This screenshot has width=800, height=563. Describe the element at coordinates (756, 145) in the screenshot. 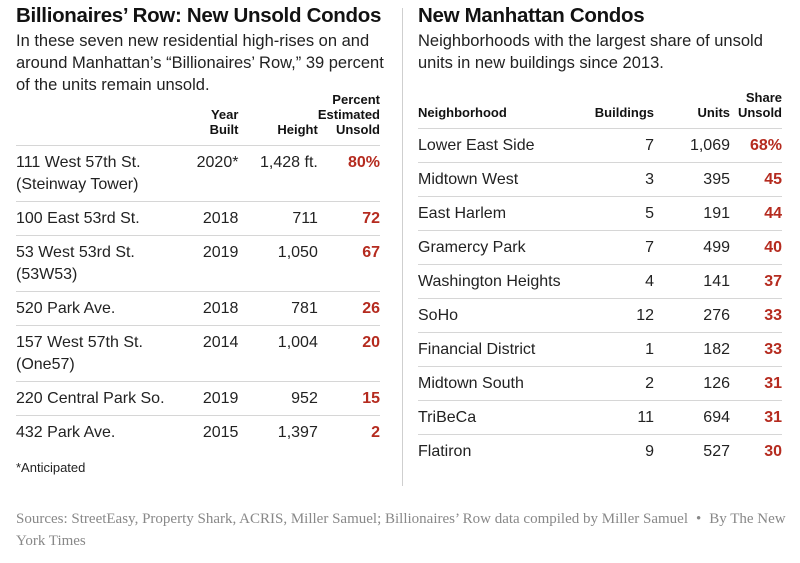

I see `share-unsold: 68%` at that location.